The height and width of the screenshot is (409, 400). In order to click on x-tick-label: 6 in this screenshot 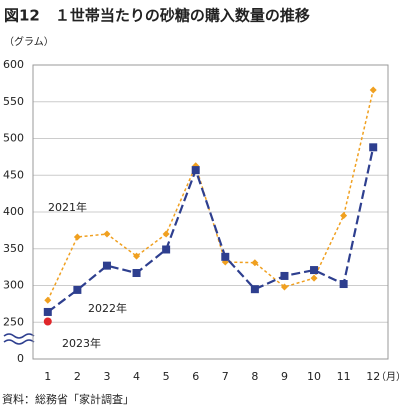, I will do `click(195, 376)`.